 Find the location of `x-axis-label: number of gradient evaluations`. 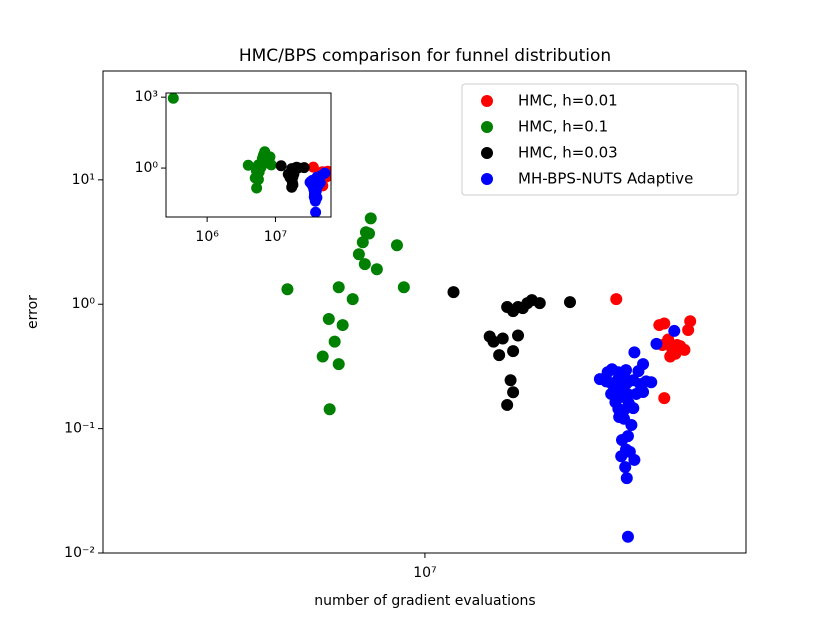

x-axis-label: number of gradient evaluations is located at coordinates (424, 601).